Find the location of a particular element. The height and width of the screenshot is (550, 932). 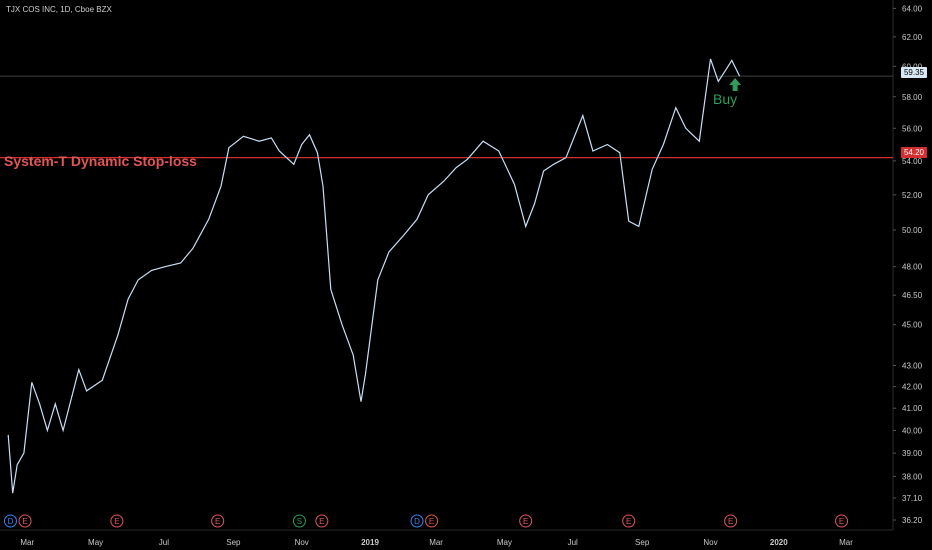

buy-arrow-icon is located at coordinates (735, 84).